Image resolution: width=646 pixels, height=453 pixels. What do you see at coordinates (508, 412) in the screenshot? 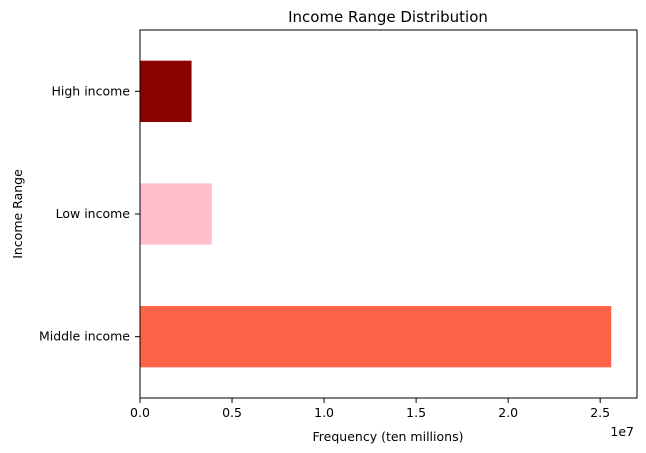
I see `x-tick-label-4: 2.0` at bounding box center [508, 412].